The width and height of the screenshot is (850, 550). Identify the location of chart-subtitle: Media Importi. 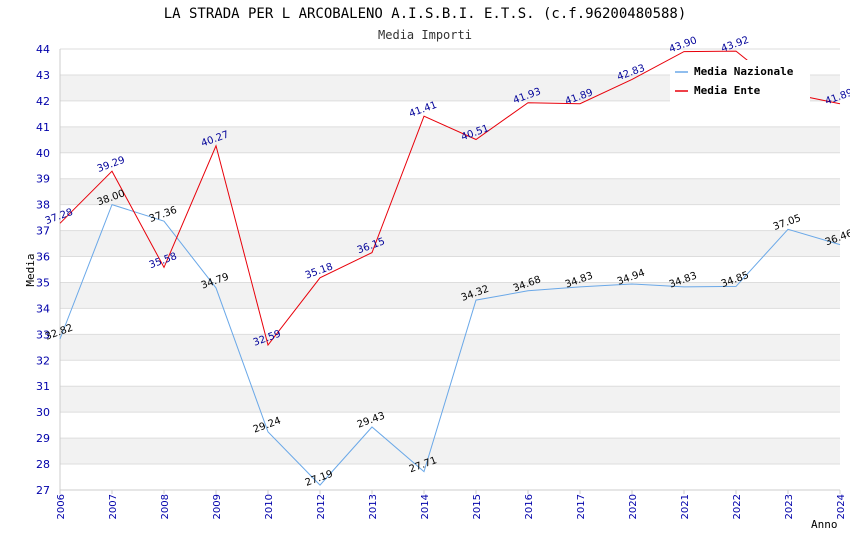
(425, 35).